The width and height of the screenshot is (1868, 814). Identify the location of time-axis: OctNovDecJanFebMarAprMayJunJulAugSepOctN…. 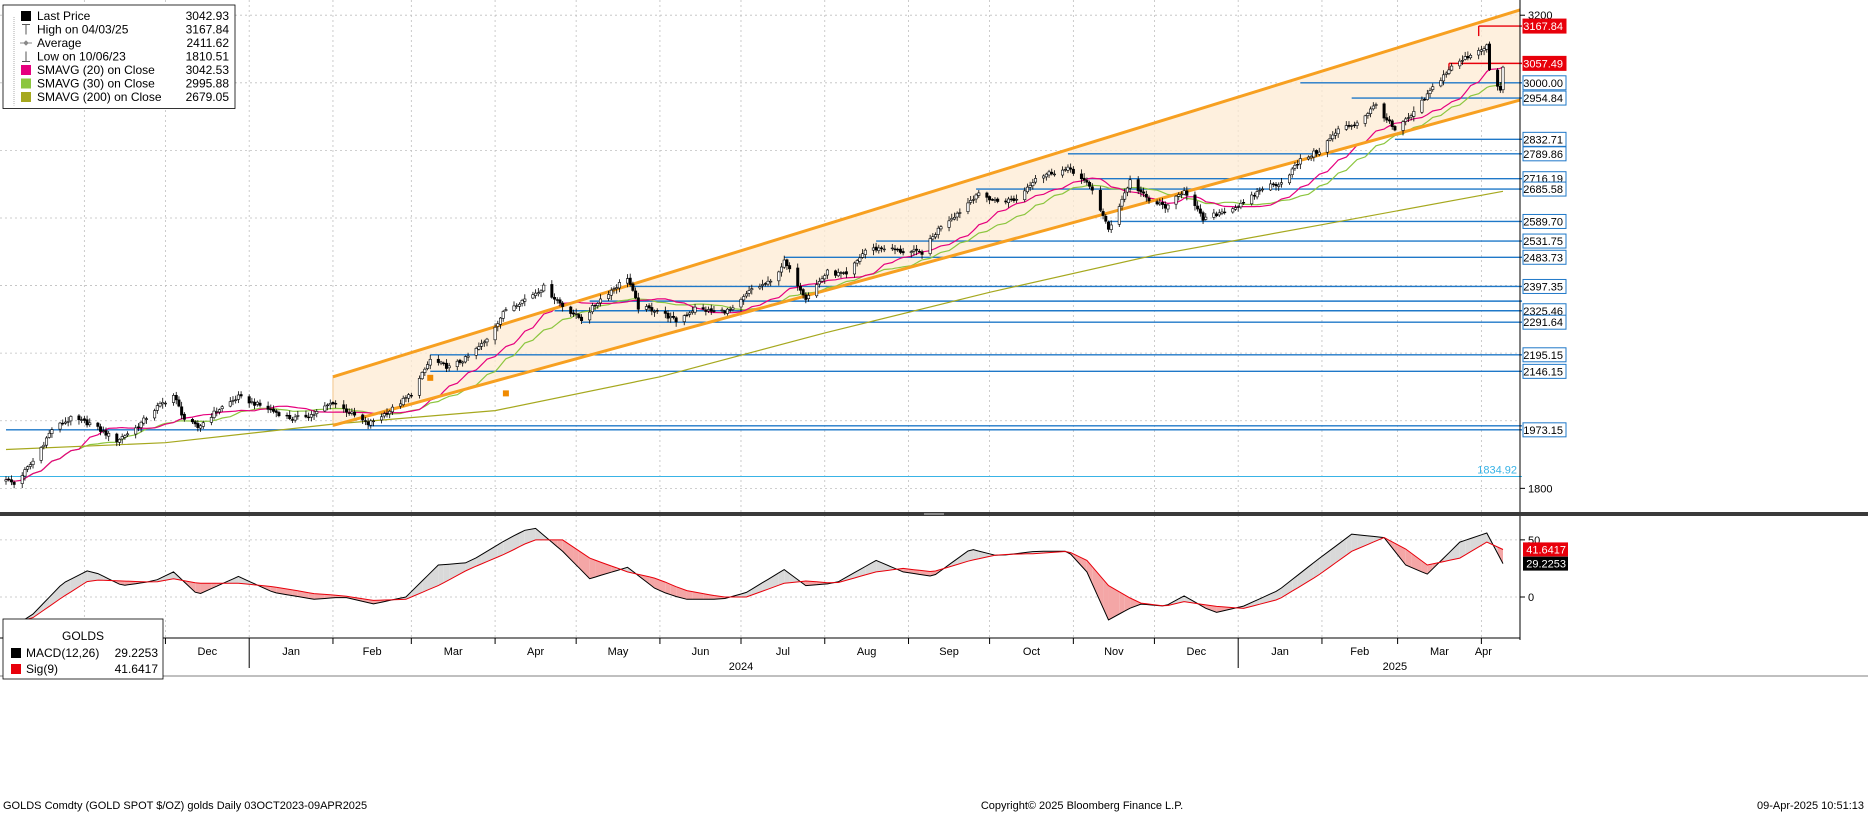
(934, 657).